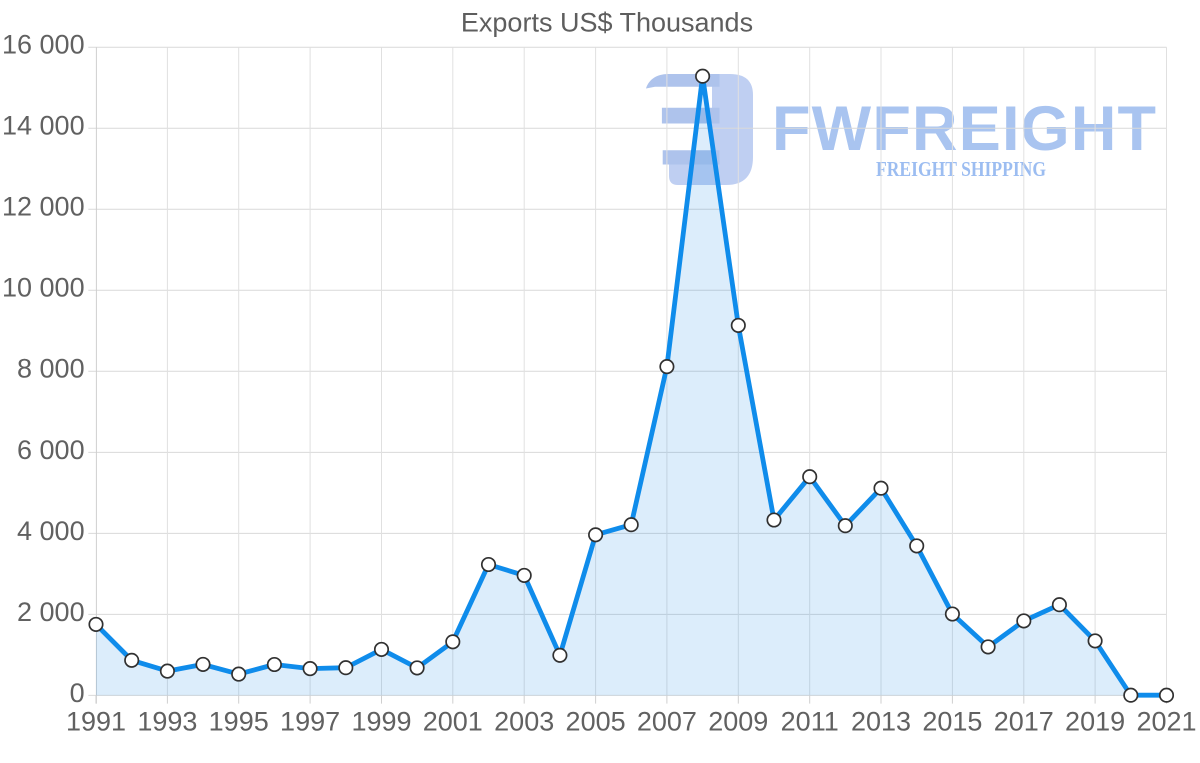  Describe the element at coordinates (51, 369) in the screenshot. I see `svg-text: 8 000` at that location.